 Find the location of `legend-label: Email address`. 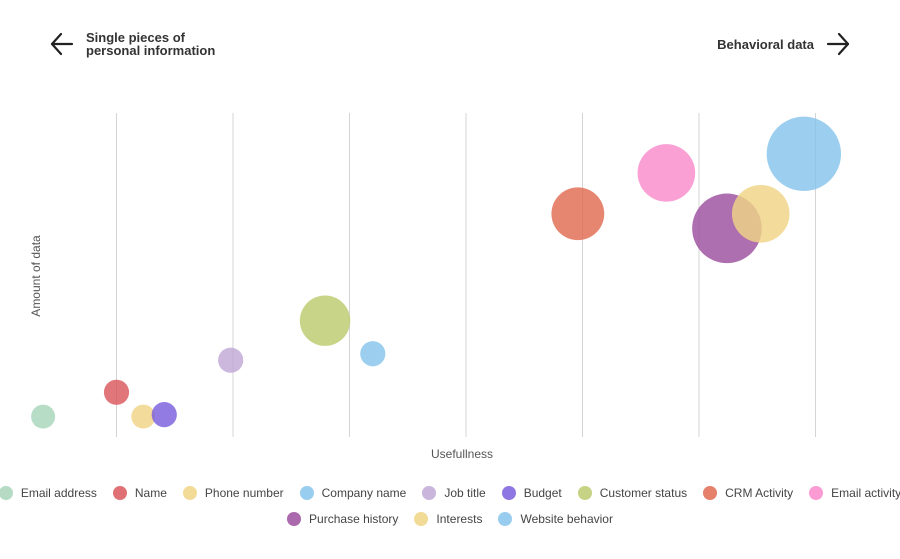

legend-label: Email address is located at coordinates (58, 493).